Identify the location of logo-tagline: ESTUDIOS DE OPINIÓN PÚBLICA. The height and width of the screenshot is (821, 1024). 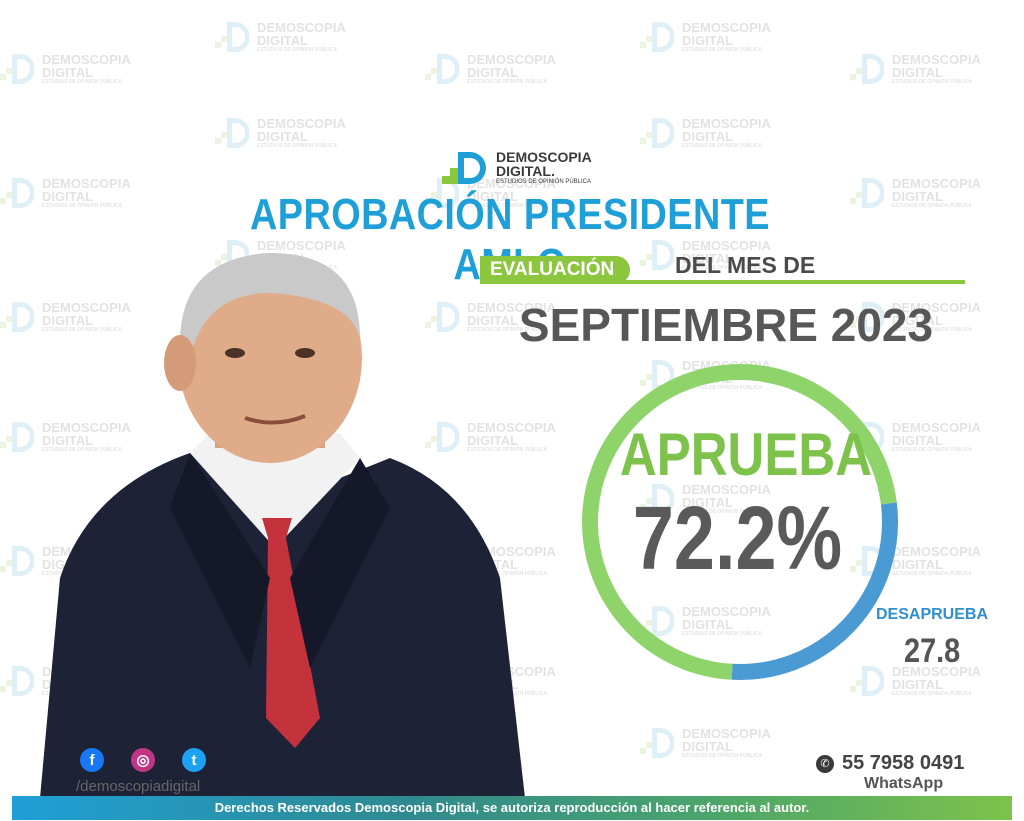
(544, 182).